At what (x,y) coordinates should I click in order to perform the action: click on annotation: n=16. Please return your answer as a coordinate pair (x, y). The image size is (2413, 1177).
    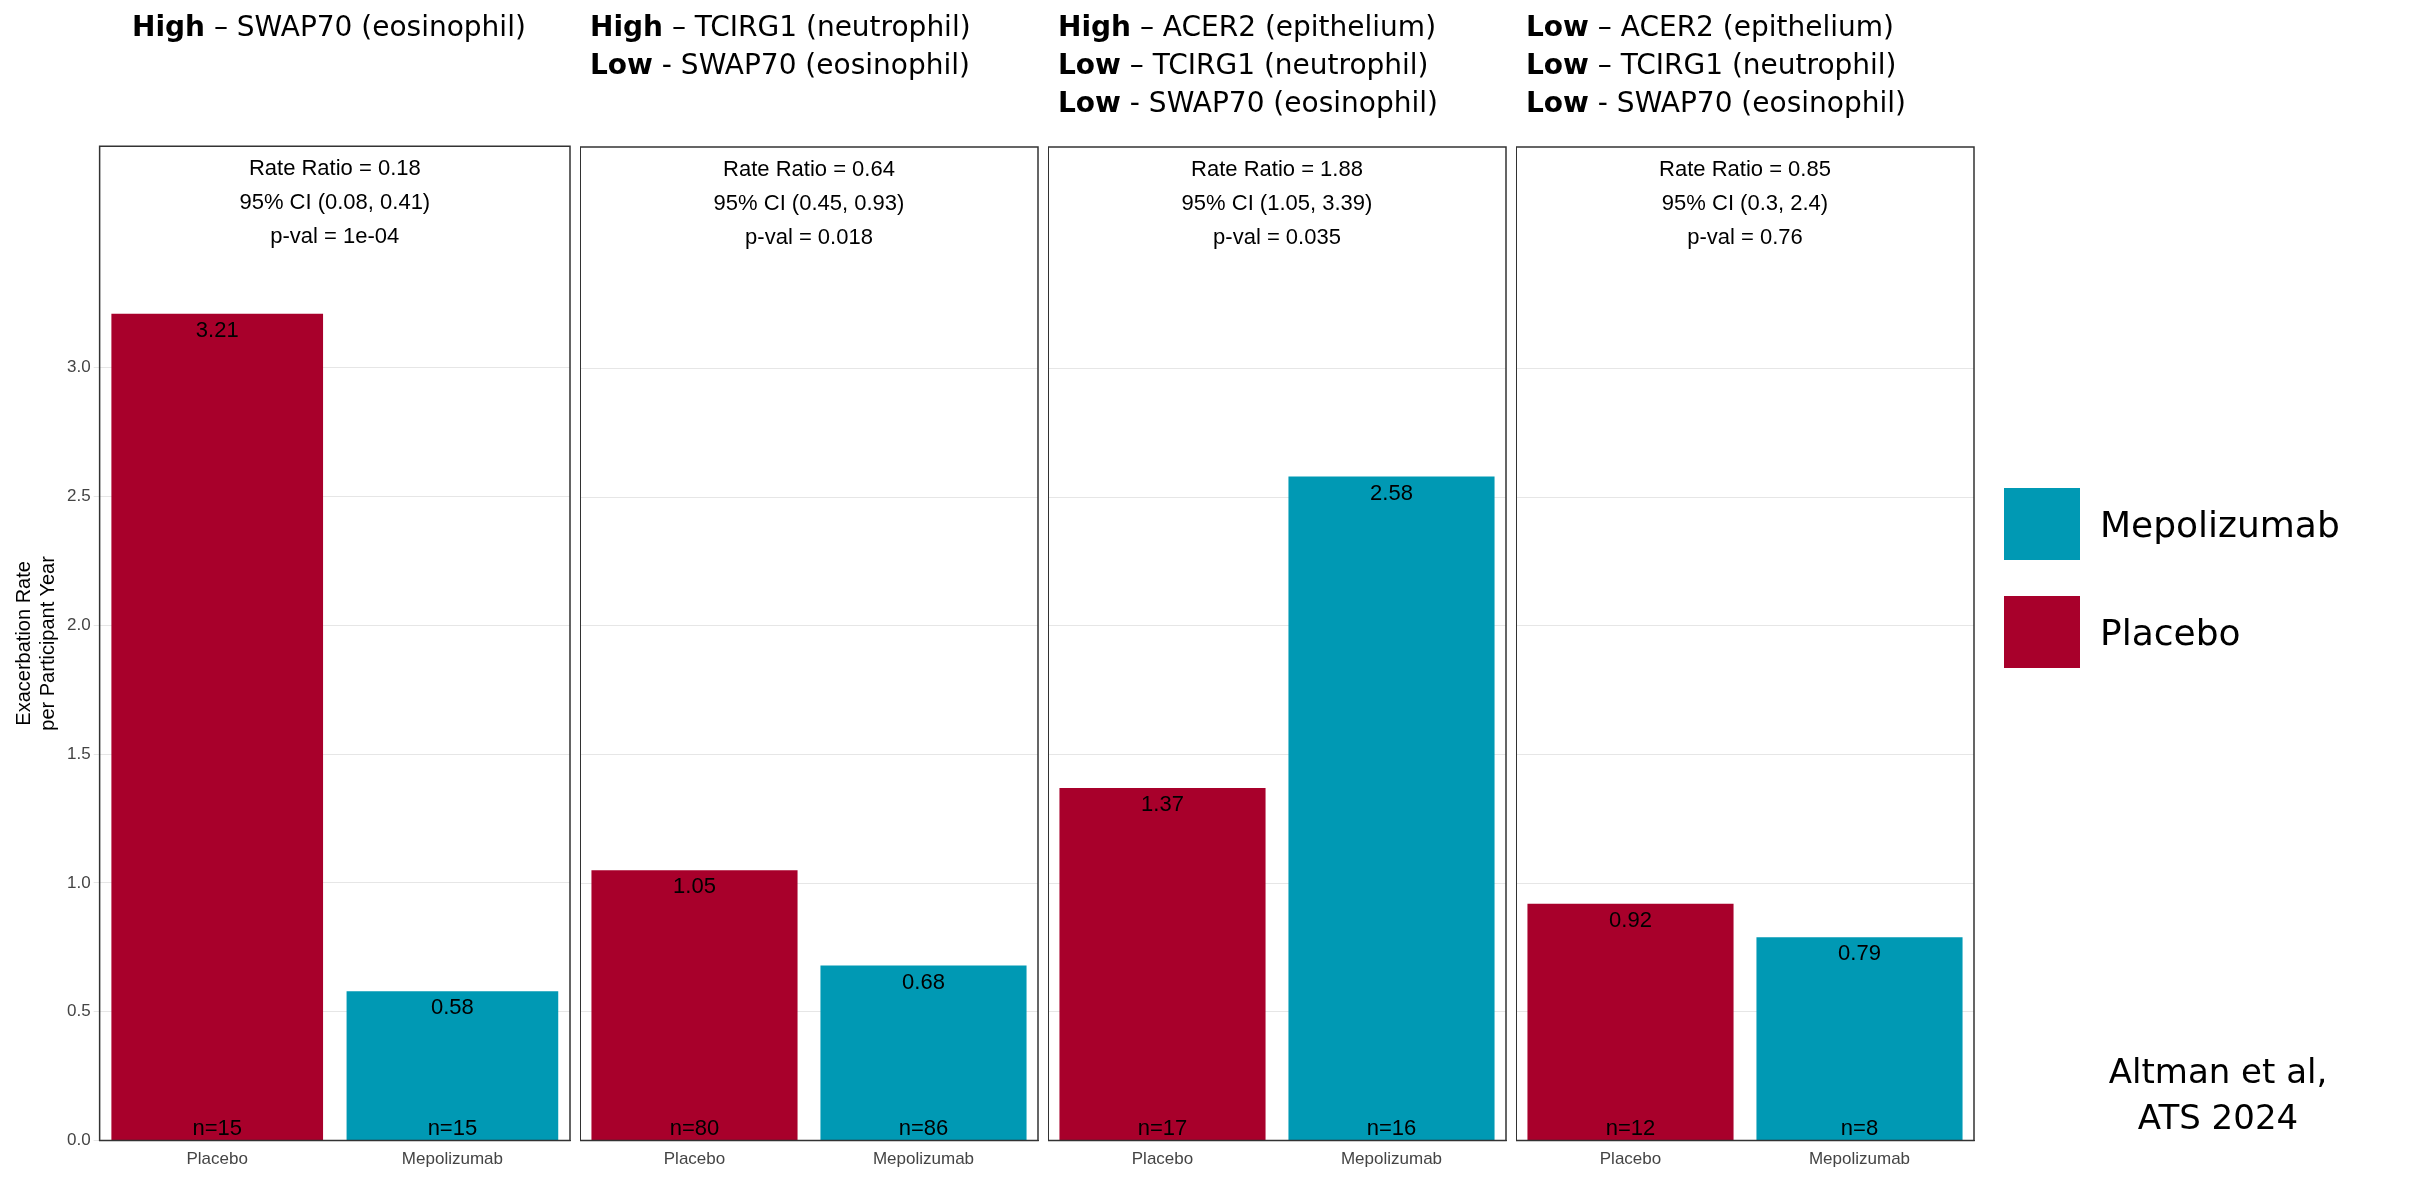
    Looking at the image, I should click on (1391, 1127).